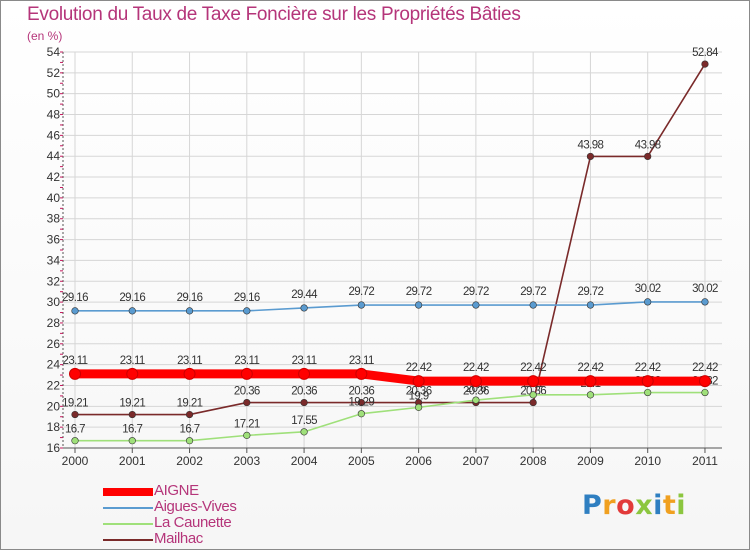 This screenshot has width=750, height=550. Describe the element at coordinates (54, 323) in the screenshot. I see `y-tick-label-28: 28` at that location.